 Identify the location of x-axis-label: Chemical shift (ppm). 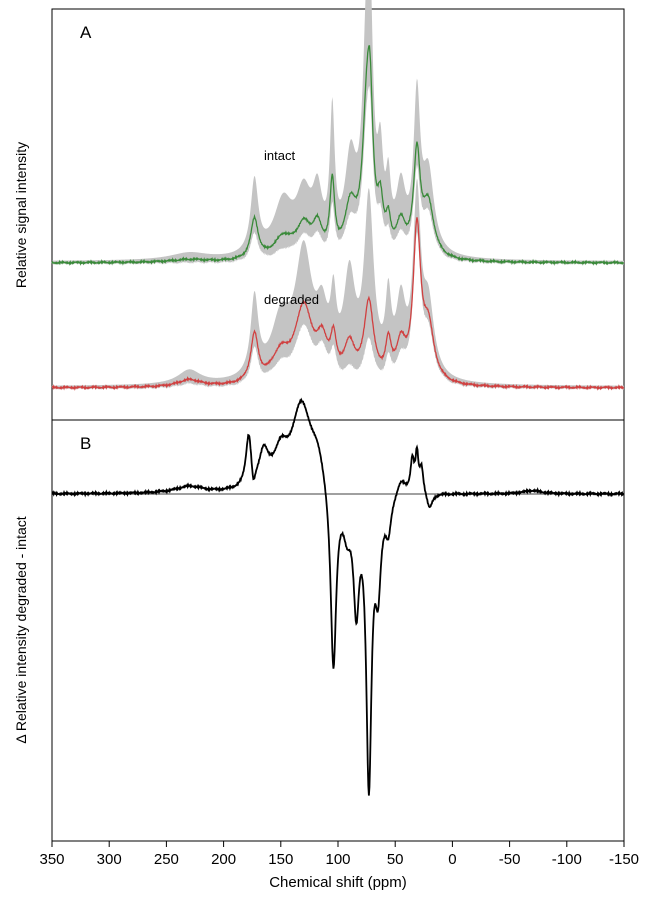
(338, 882).